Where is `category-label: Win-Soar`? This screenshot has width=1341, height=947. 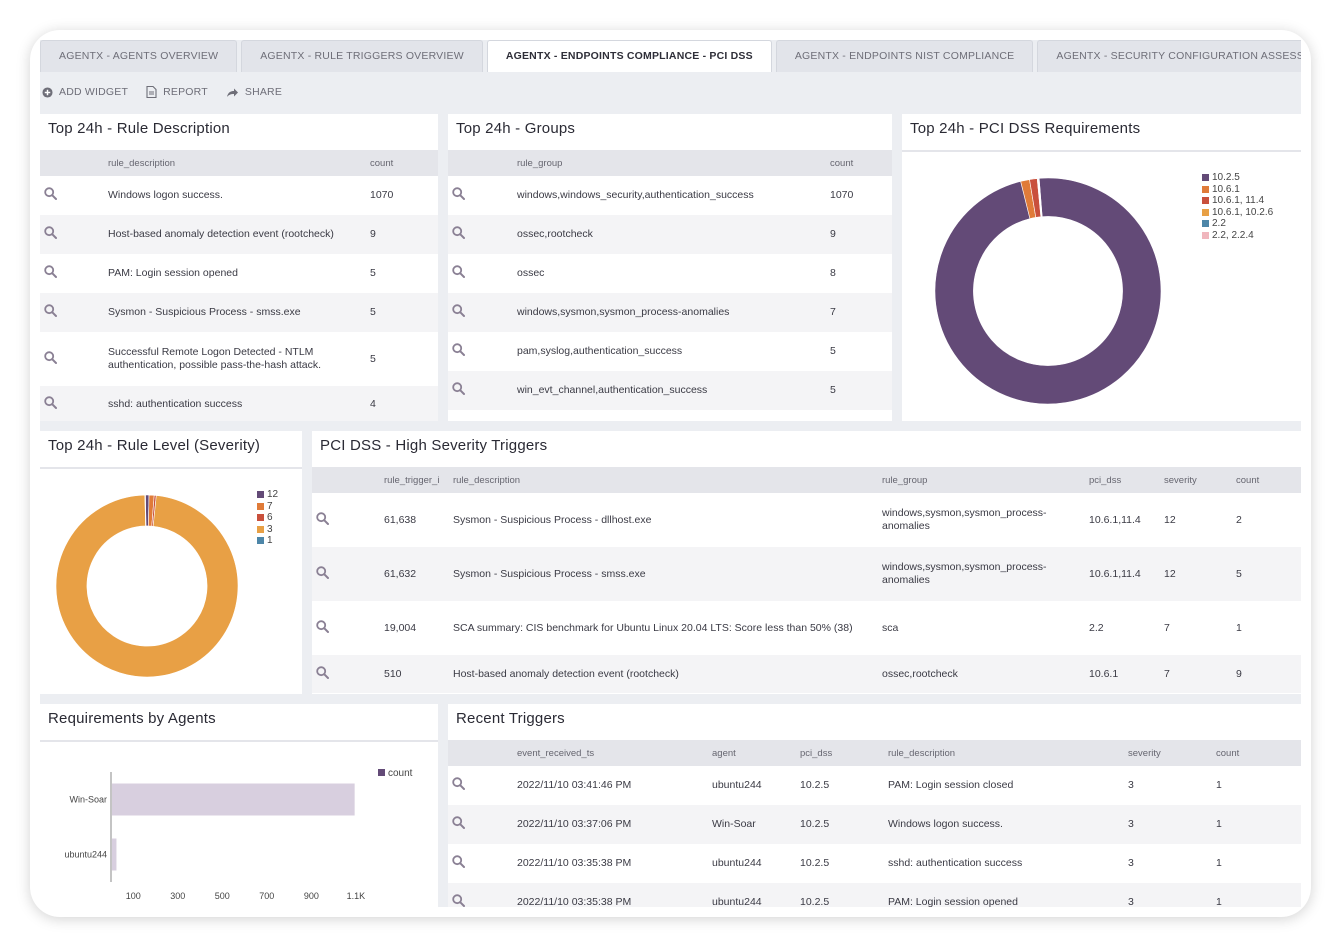
category-label: Win-Soar is located at coordinates (88, 800).